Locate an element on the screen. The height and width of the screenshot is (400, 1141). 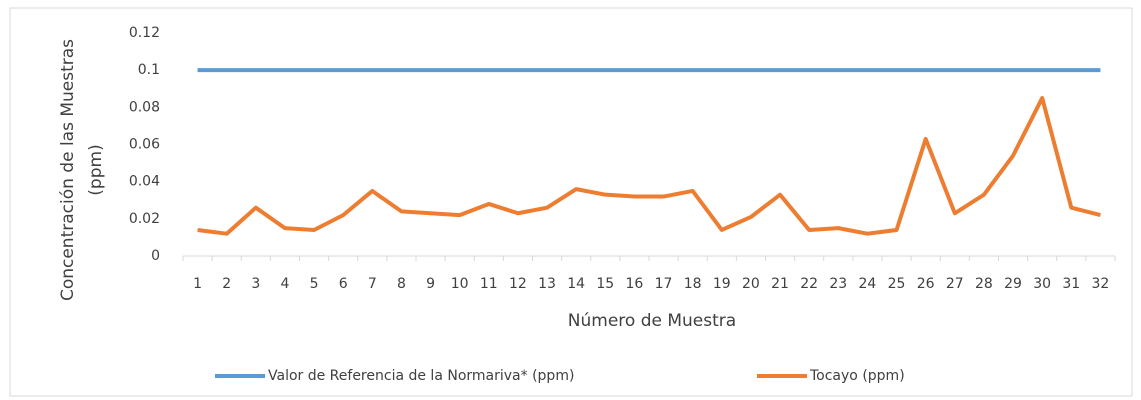
x-tick-label: 12 is located at coordinates (518, 284).